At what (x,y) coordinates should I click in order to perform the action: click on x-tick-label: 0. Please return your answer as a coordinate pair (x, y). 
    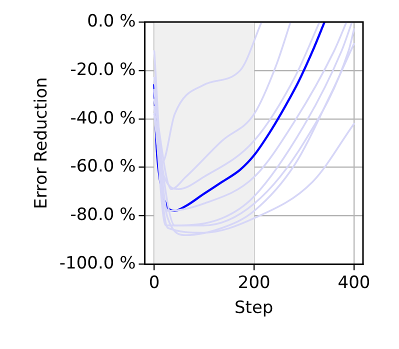
    Looking at the image, I should click on (154, 282).